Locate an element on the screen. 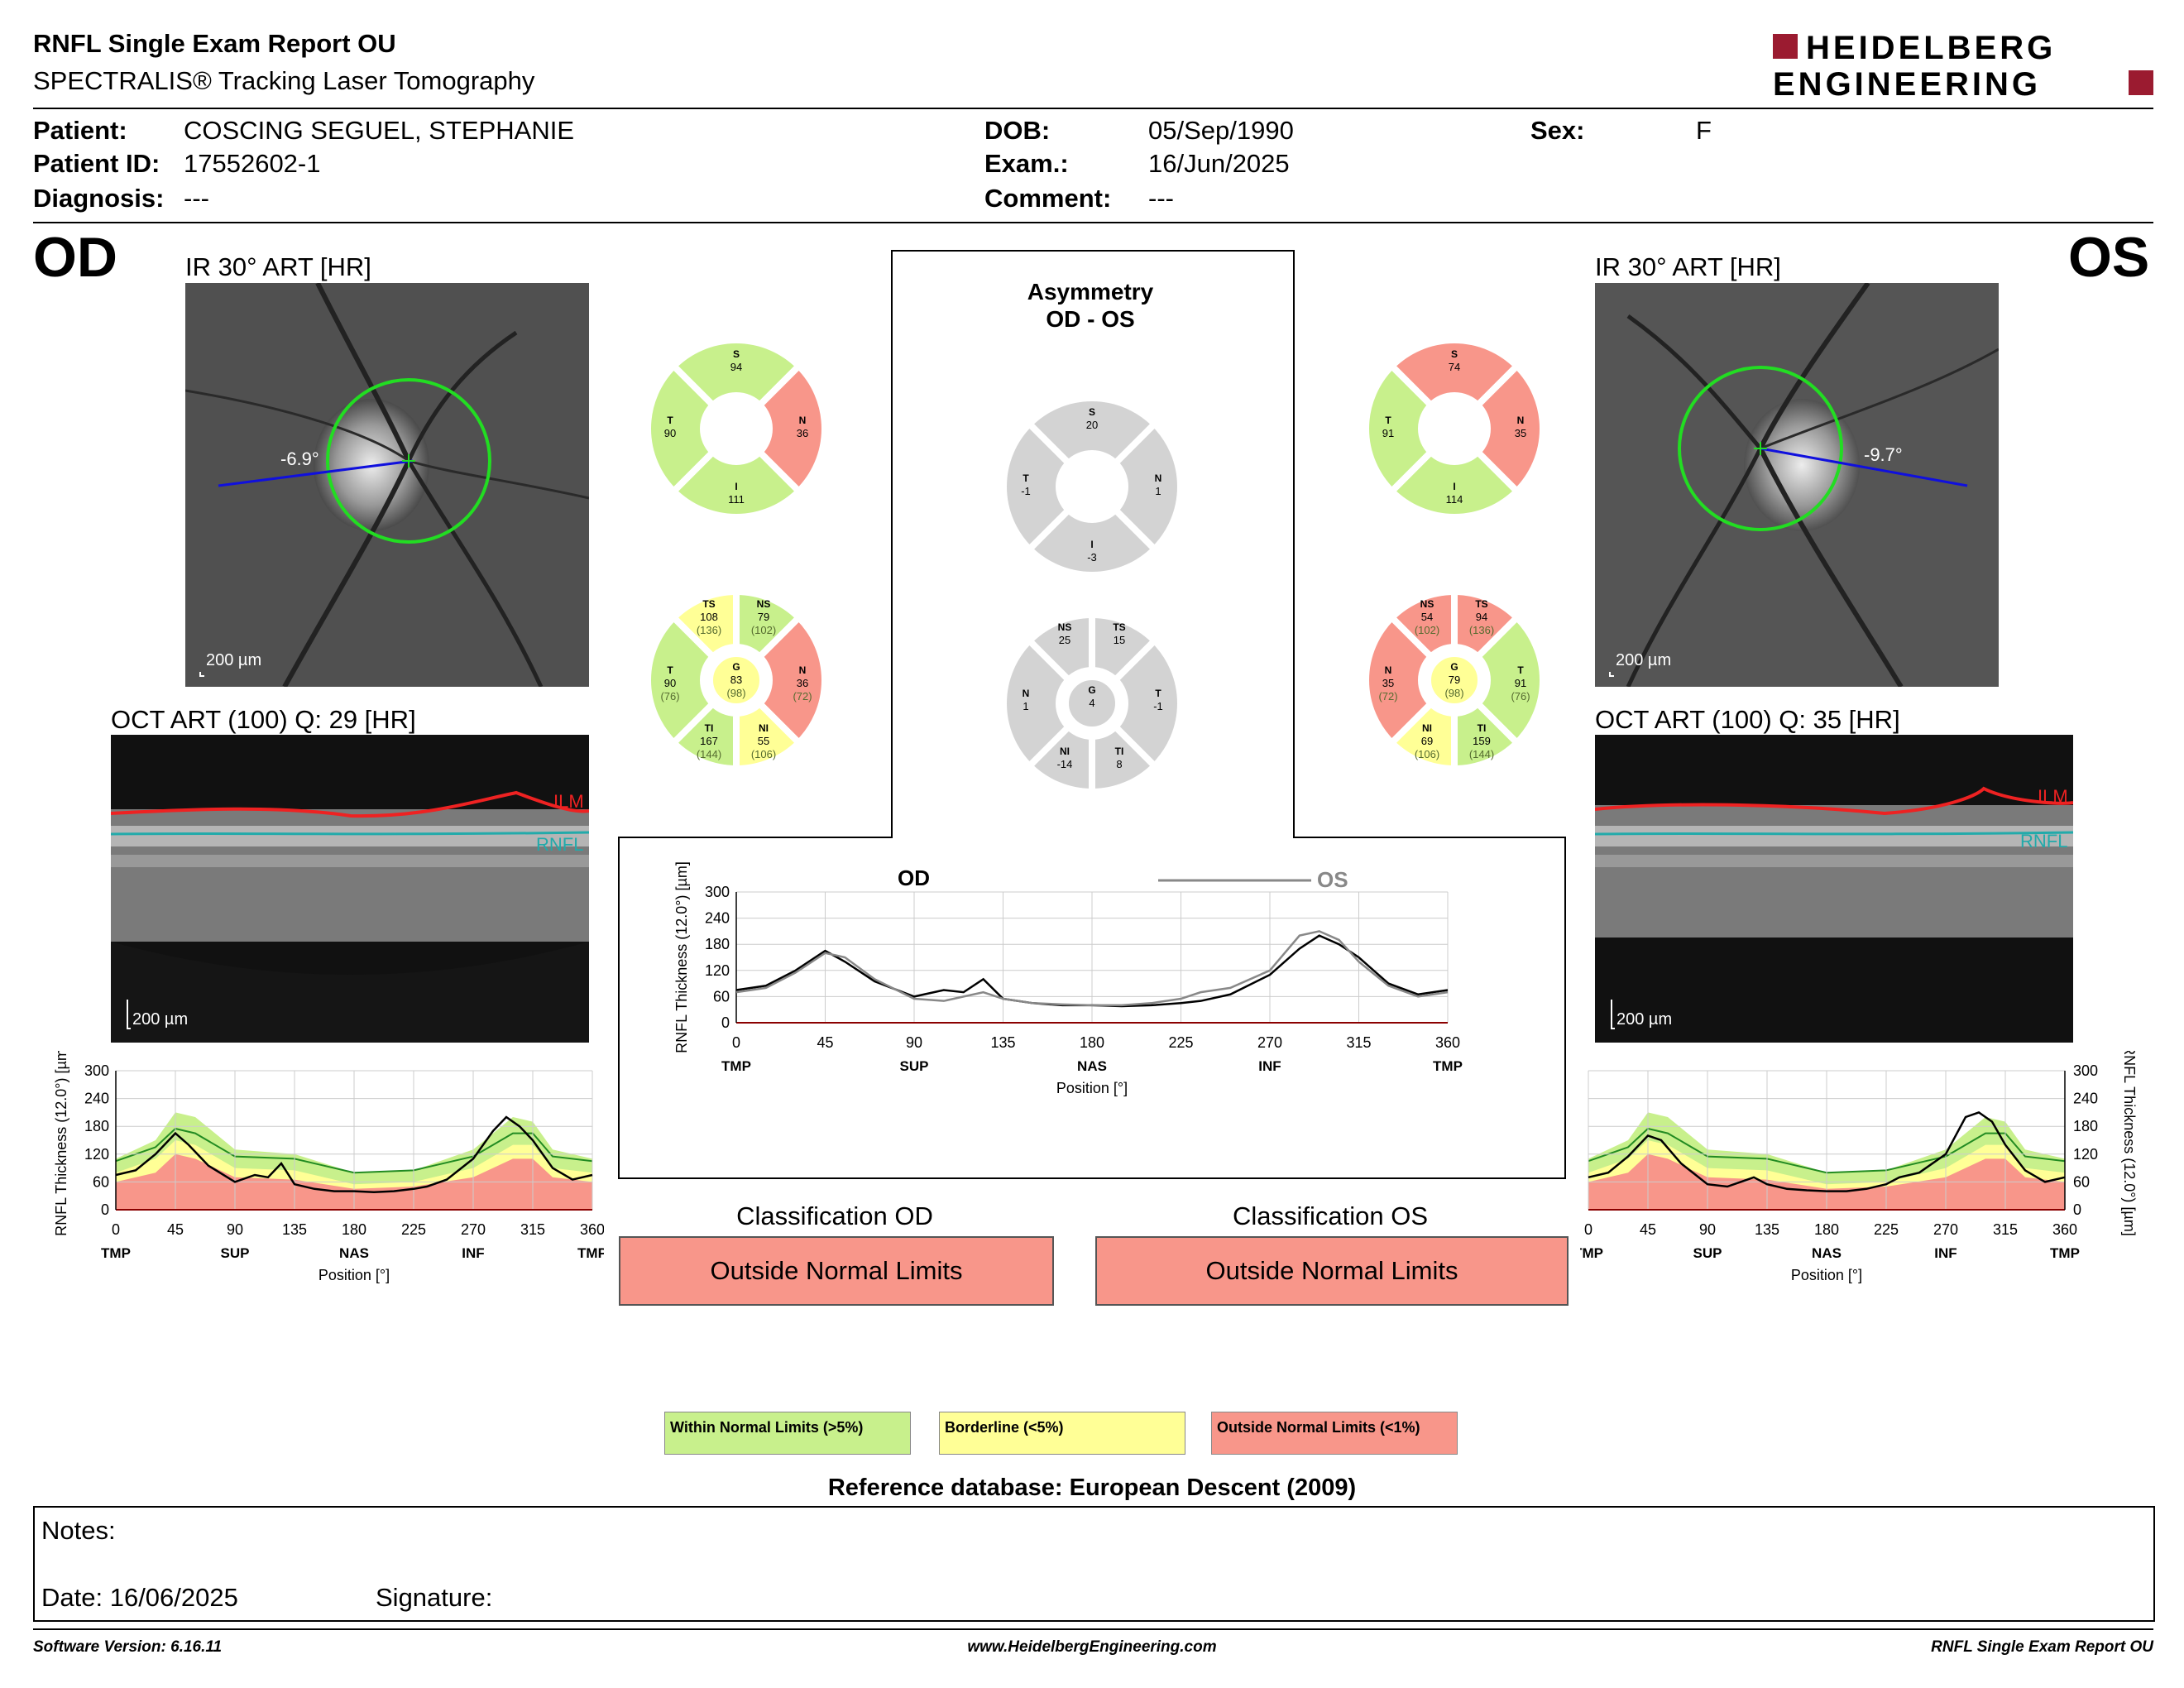 The image size is (2184, 1688). os-sector-g-value: 79 is located at coordinates (1454, 680).